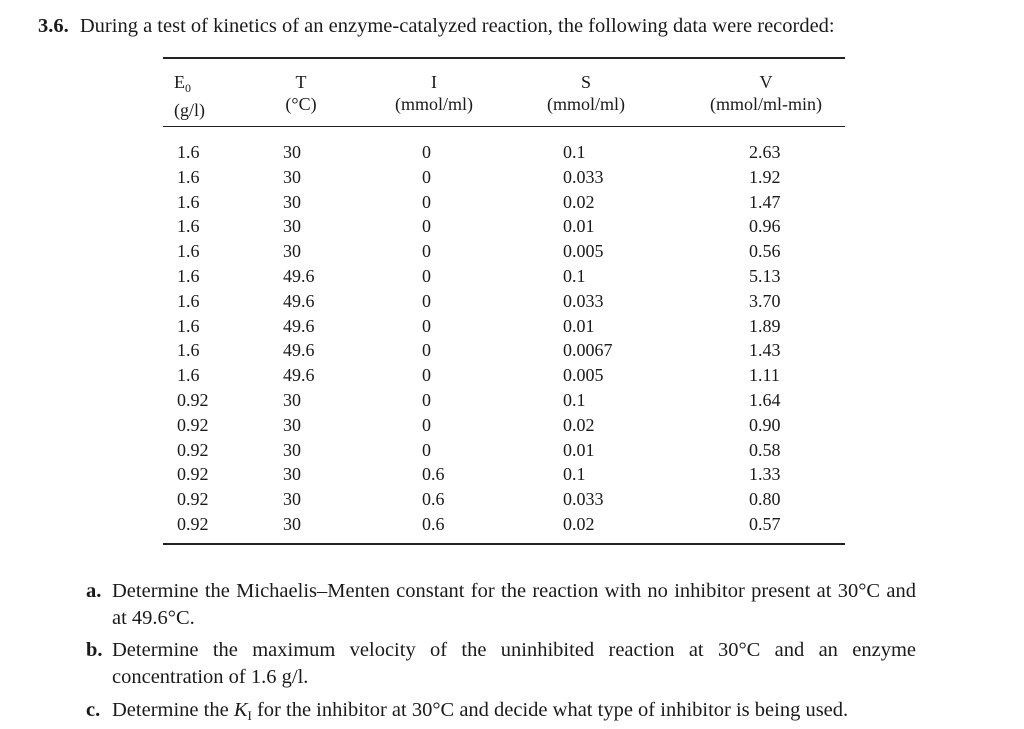  Describe the element at coordinates (93, 710) in the screenshot. I see `question-c-label: c.` at that location.